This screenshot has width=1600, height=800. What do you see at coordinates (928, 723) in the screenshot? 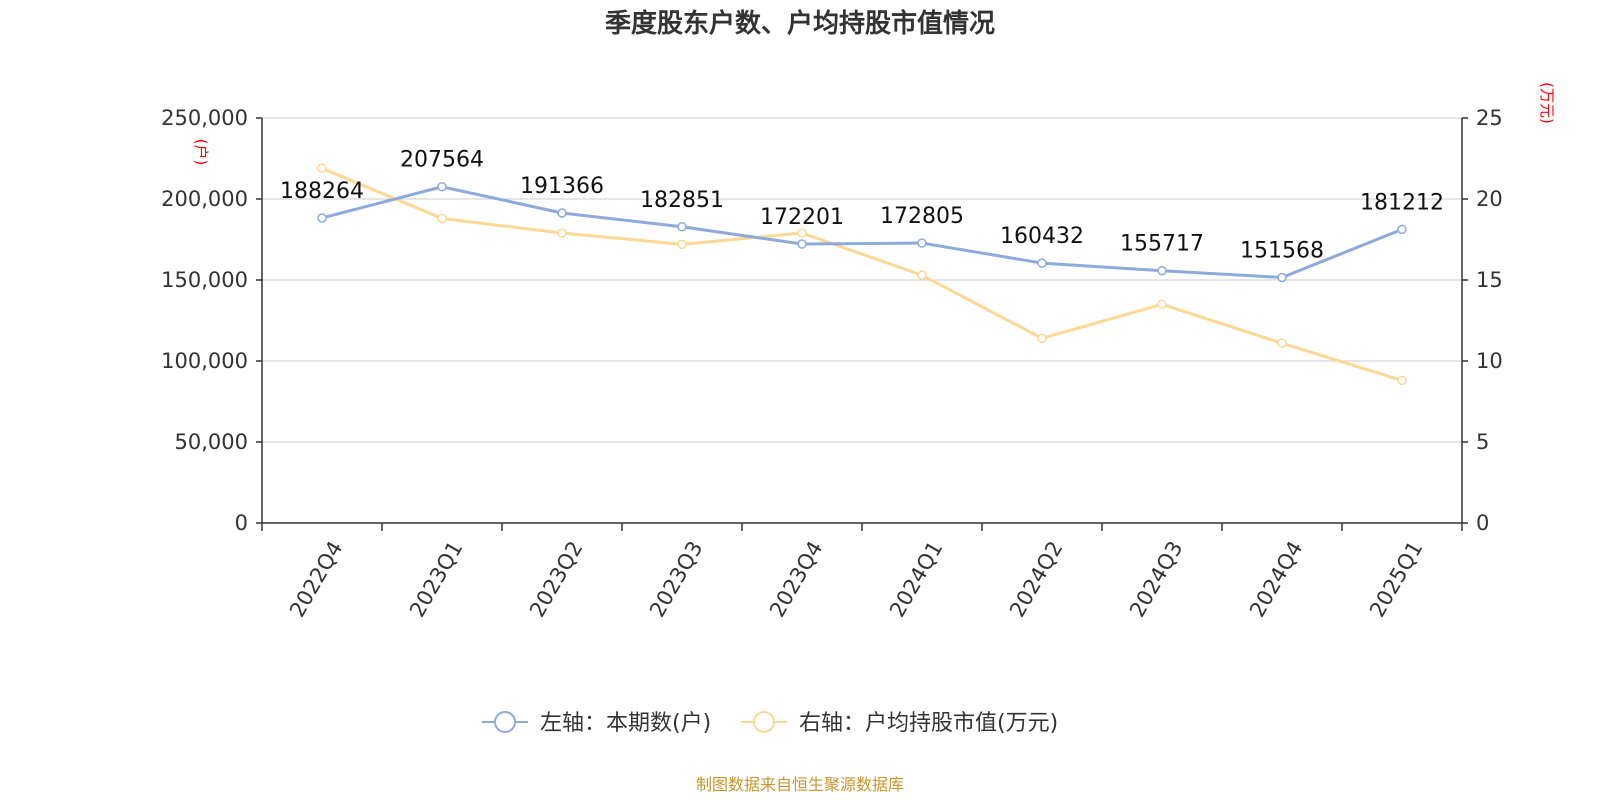
I see `legend-label: 右轴：户均持股市值(万元)` at bounding box center [928, 723].